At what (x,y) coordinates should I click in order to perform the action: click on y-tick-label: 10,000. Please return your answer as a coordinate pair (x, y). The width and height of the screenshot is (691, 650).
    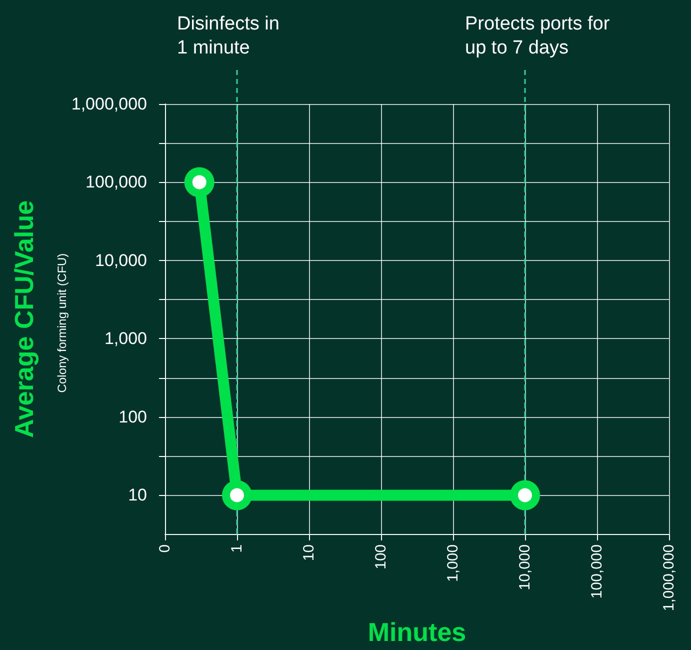
    Looking at the image, I should click on (121, 260).